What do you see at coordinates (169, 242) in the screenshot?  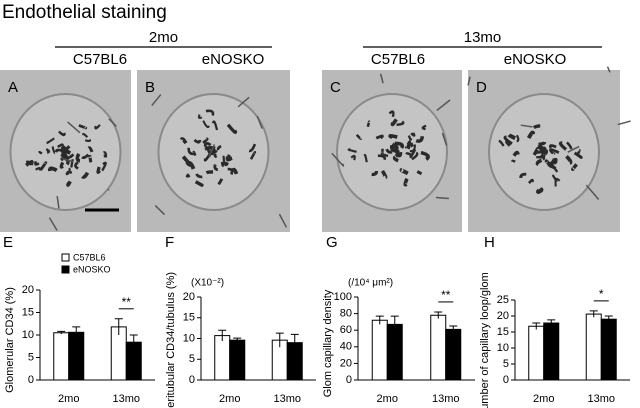 I see `panel-letter: F` at bounding box center [169, 242].